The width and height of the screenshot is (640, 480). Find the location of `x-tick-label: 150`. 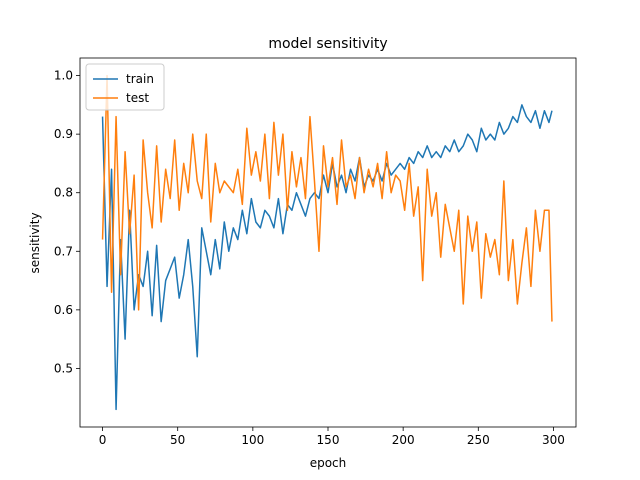

x-tick-label: 150 is located at coordinates (328, 440).